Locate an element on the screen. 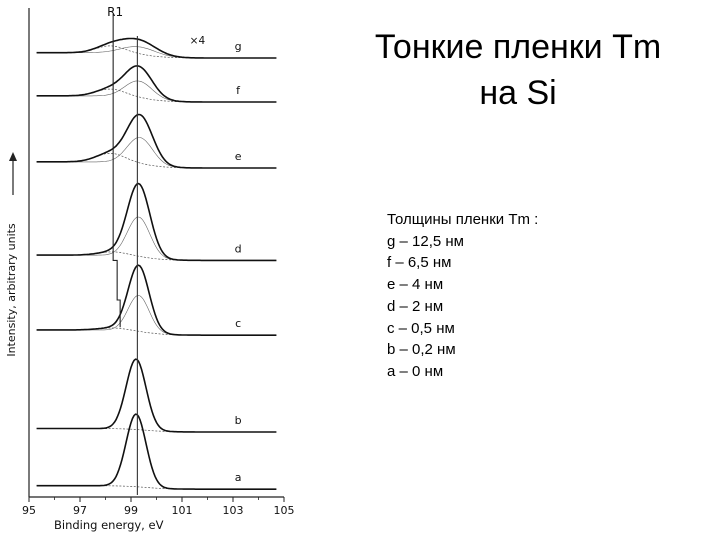  spectrum-b is located at coordinates (156, 395).